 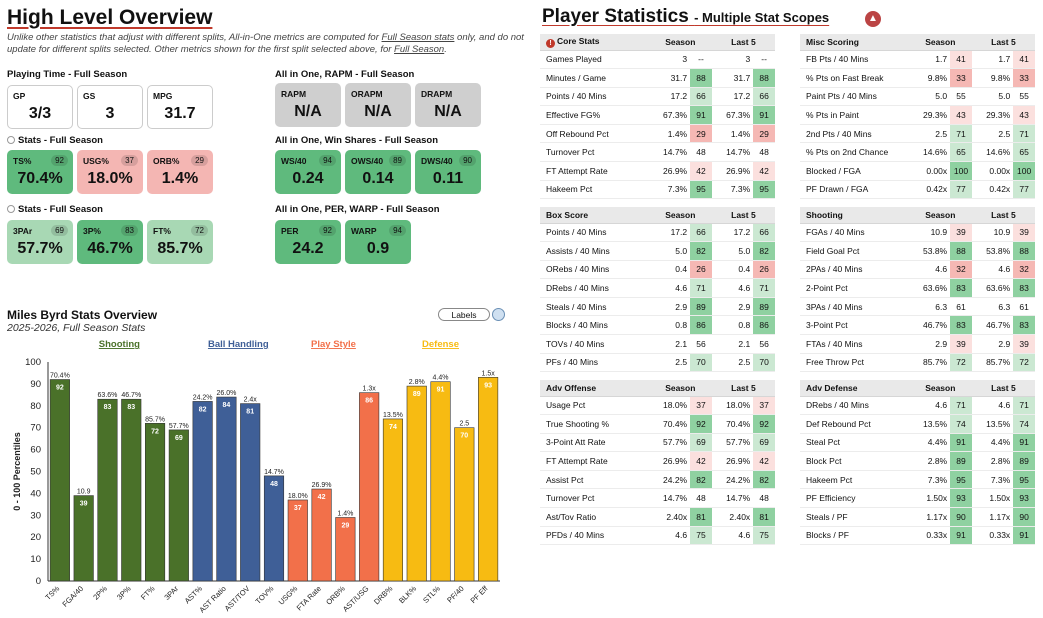 What do you see at coordinates (854, 498) in the screenshot?
I see `stat-name: PF Efficiency` at bounding box center [854, 498].